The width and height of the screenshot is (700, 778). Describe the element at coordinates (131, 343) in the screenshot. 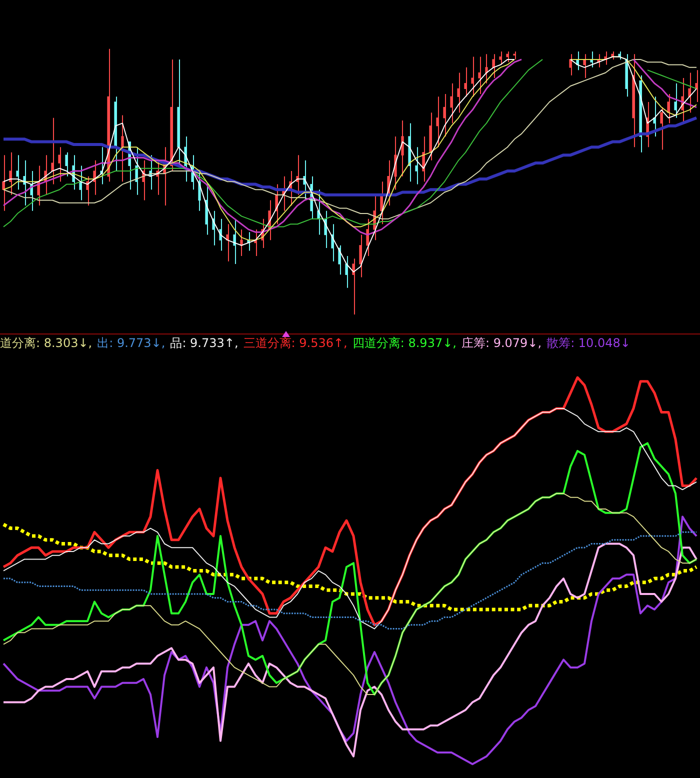

I see `text: 出: 9.773↓,` at that location.